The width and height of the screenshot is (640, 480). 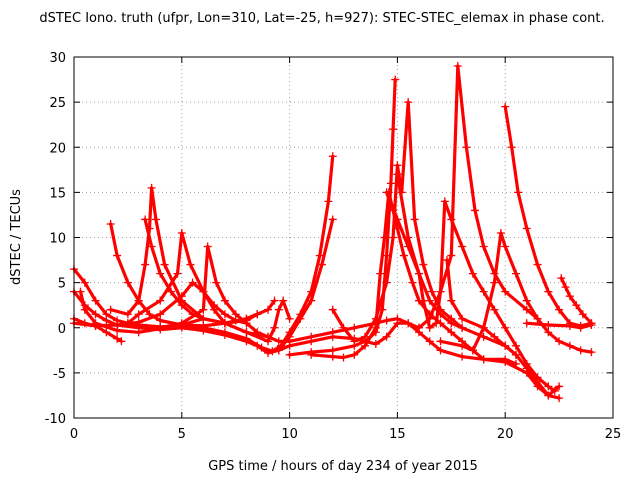 I want to click on y-tick-label: 30, so click(x=57, y=58).